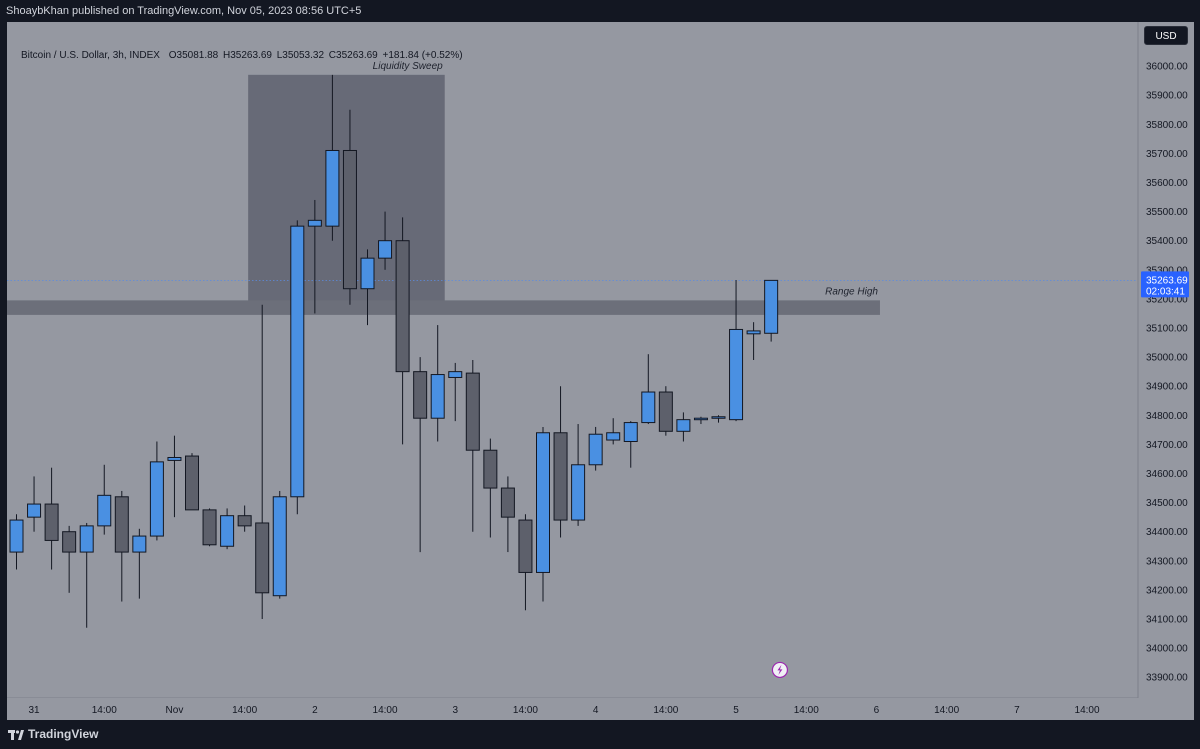 The image size is (1200, 749). What do you see at coordinates (1017, 710) in the screenshot?
I see `time-tick-label: 7` at bounding box center [1017, 710].